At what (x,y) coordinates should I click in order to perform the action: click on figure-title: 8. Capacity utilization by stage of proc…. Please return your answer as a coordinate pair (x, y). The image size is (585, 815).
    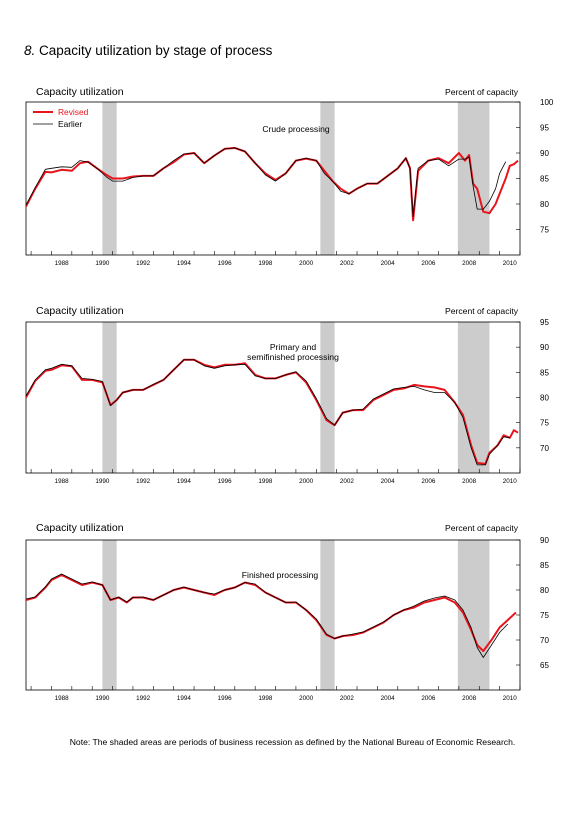
    Looking at the image, I should click on (148, 50).